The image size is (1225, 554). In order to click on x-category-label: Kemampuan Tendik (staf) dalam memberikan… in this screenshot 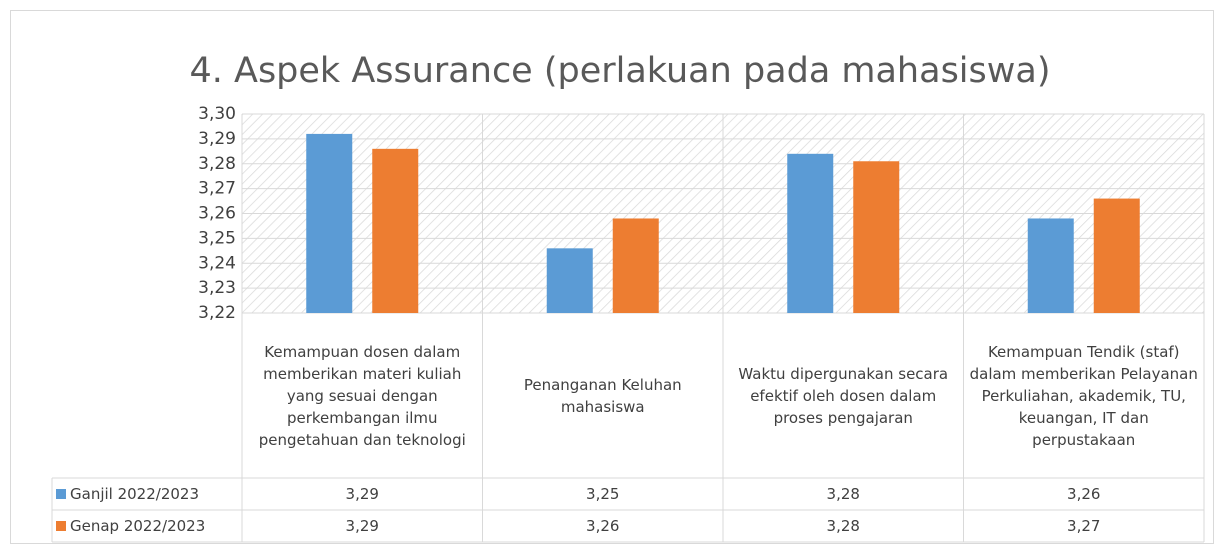, I will do `click(1083, 395)`.